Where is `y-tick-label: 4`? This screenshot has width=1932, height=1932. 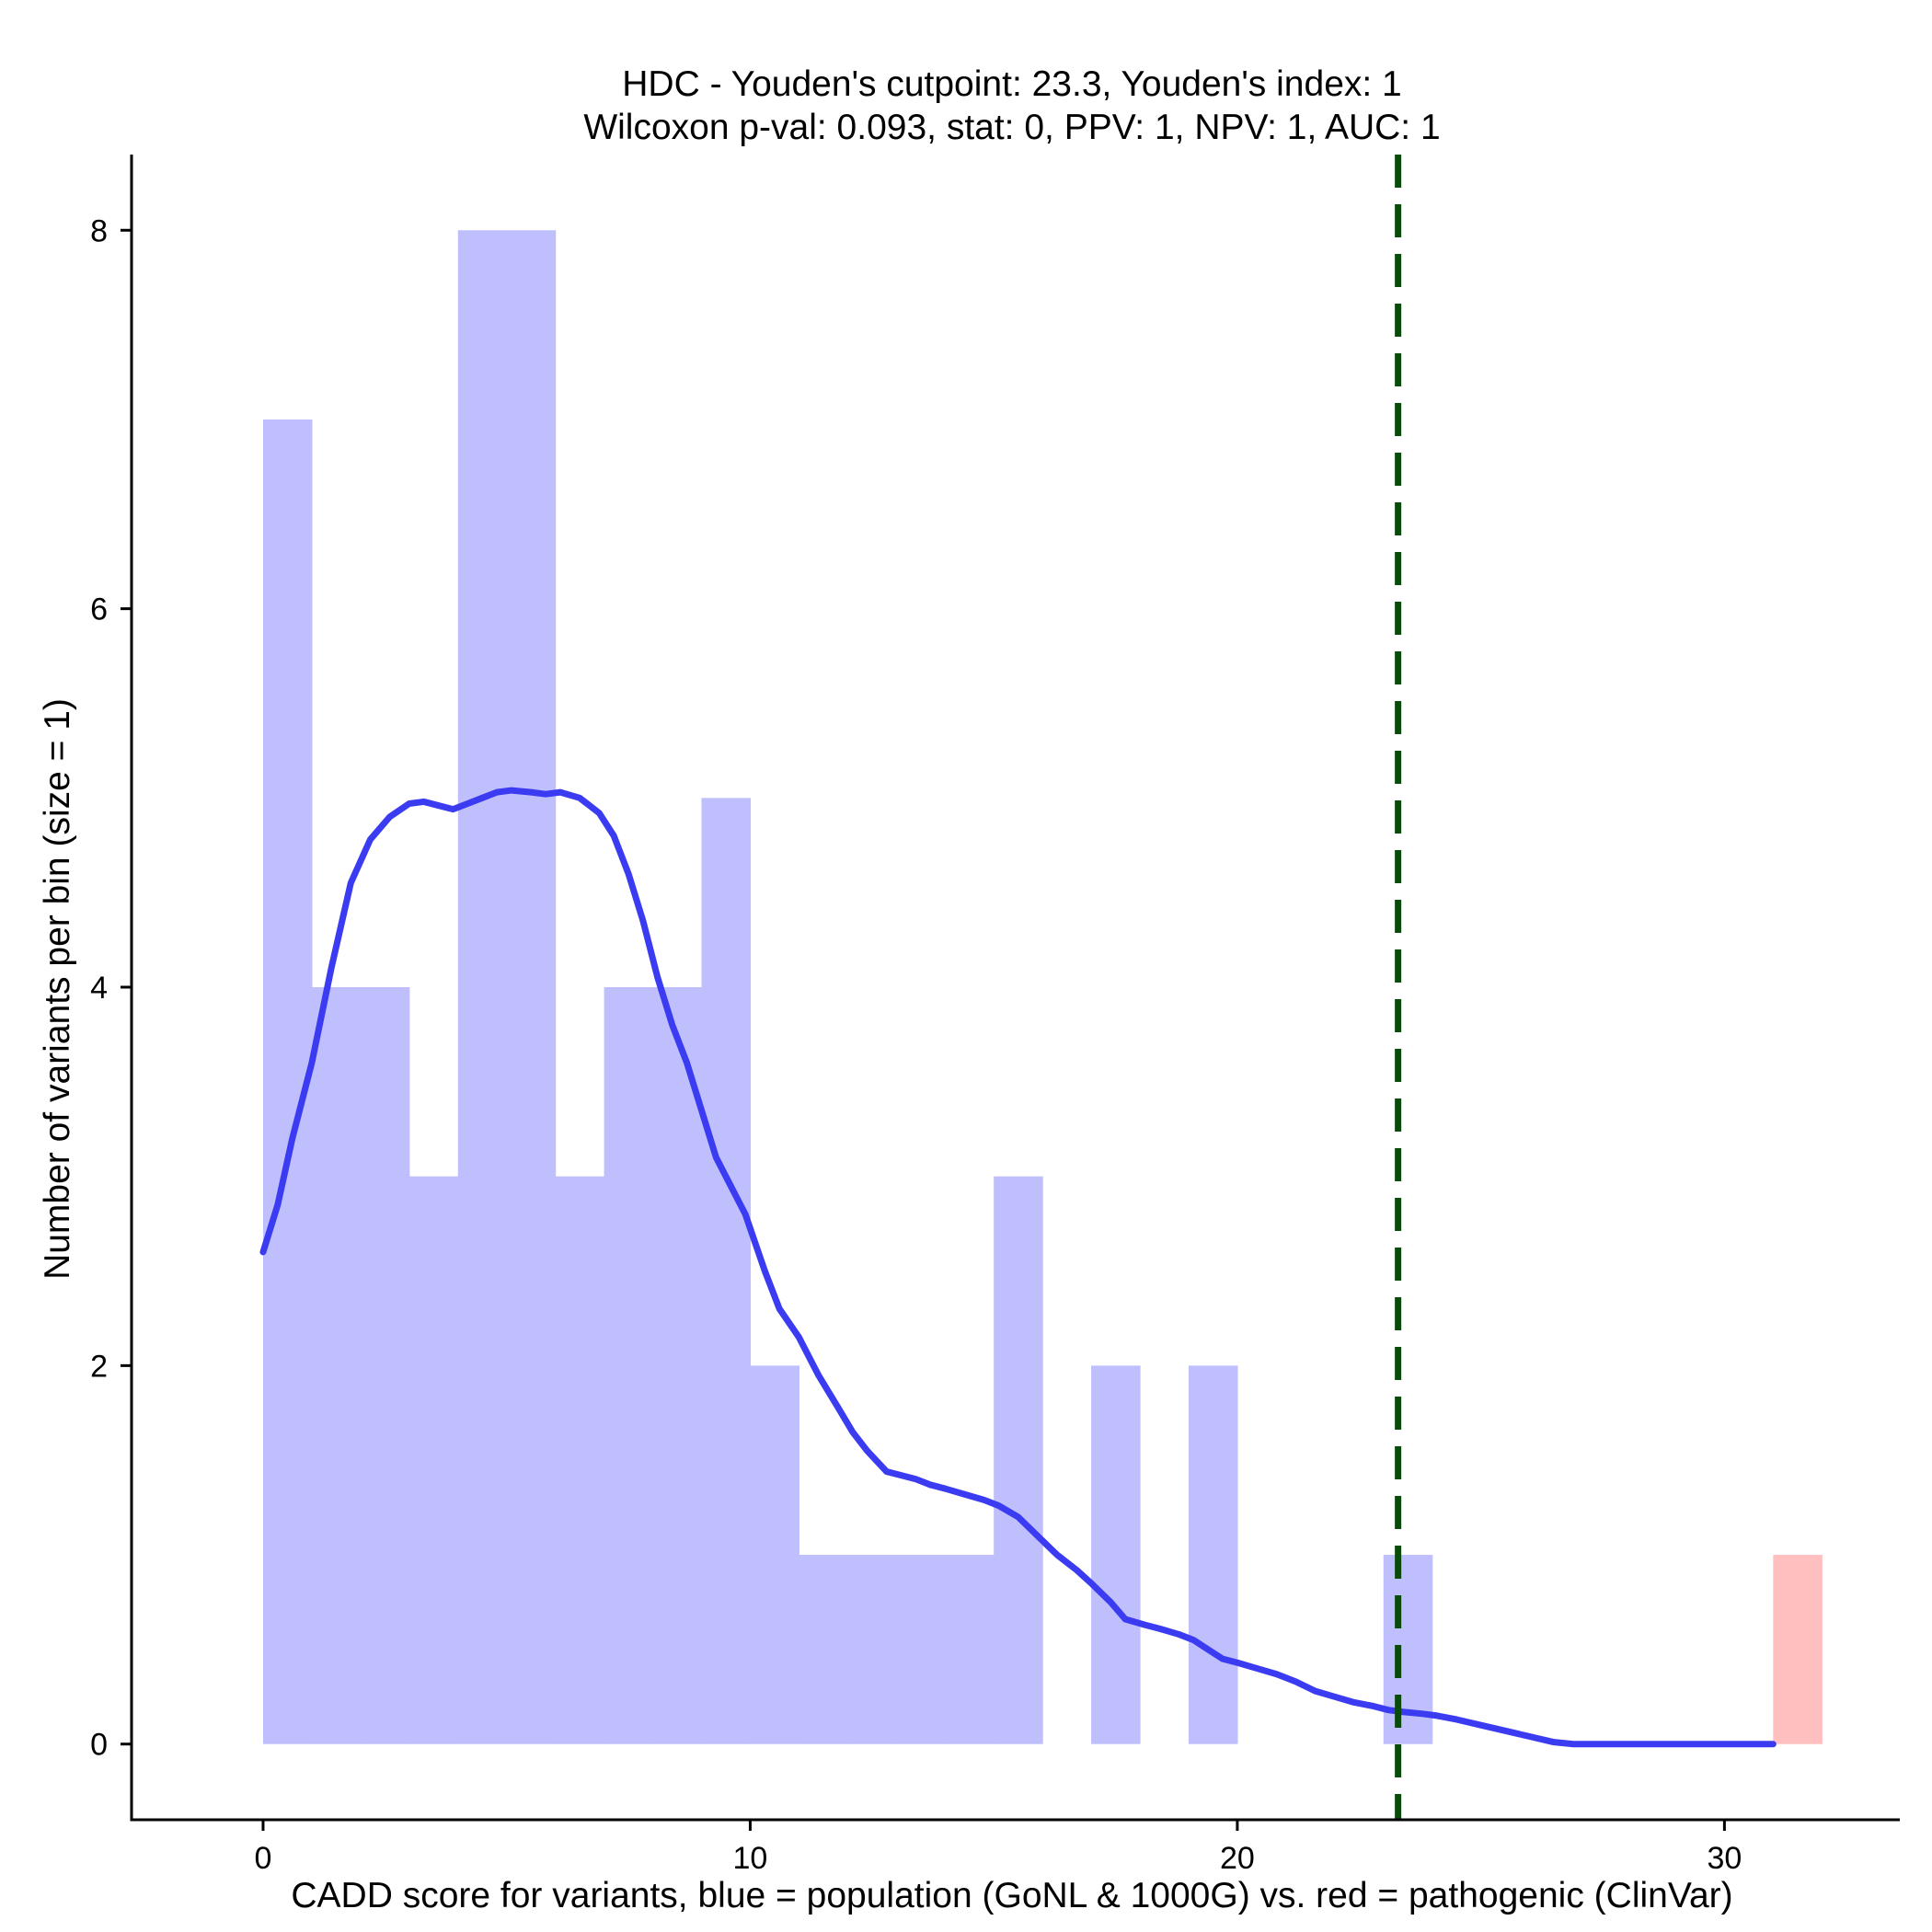 y-tick-label: 4 is located at coordinates (99, 988).